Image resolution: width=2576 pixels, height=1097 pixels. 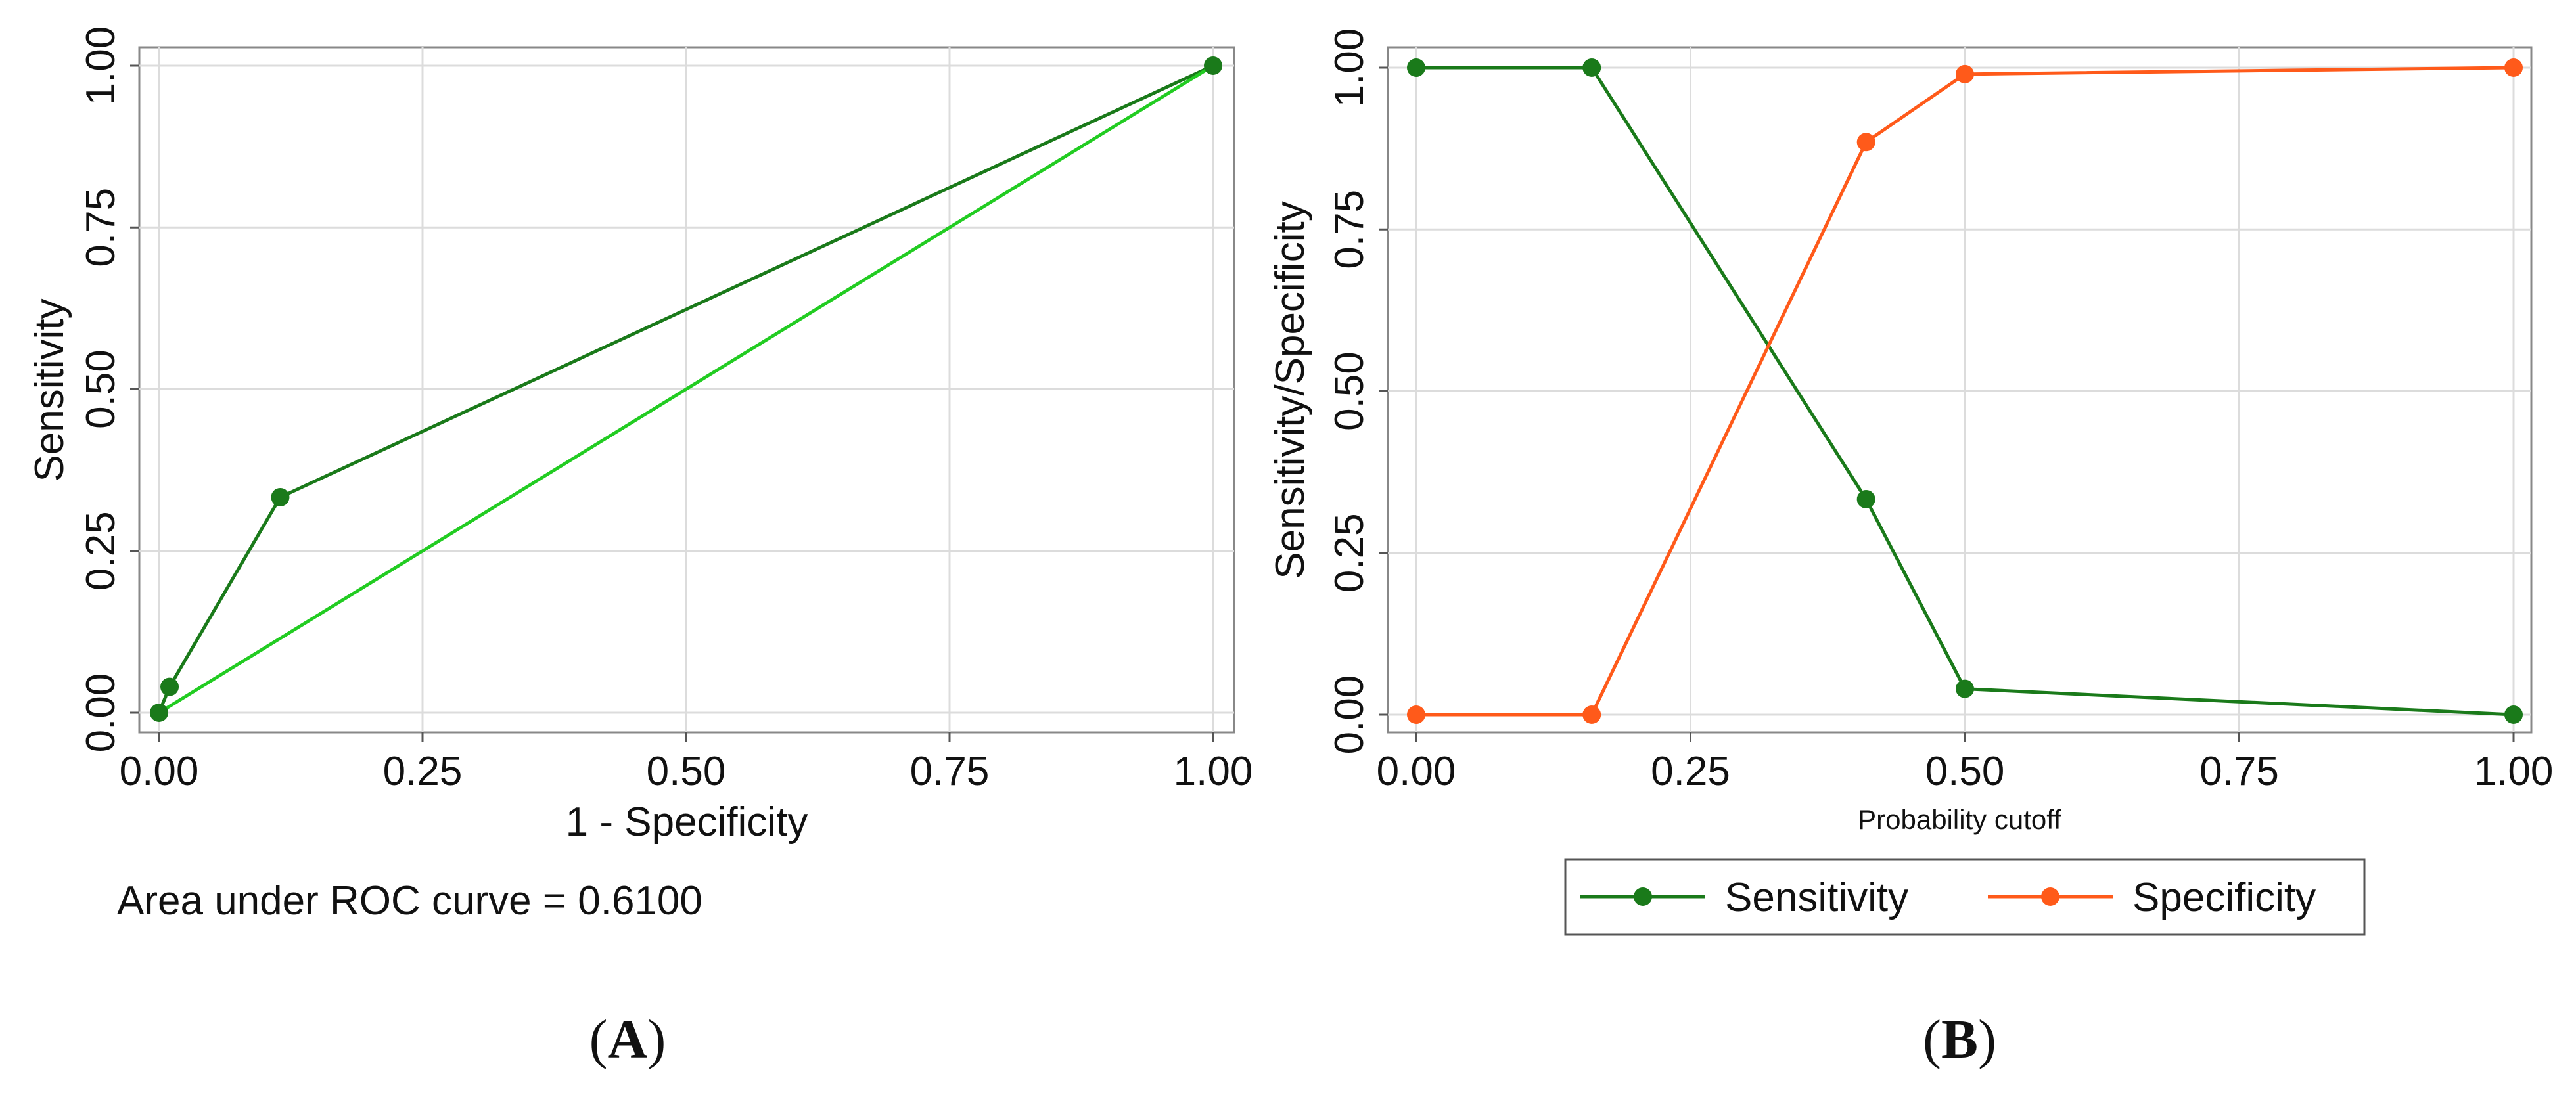 What do you see at coordinates (1959, 820) in the screenshot?
I see `sens-spec-x-axis-label: Probability cutoff` at bounding box center [1959, 820].